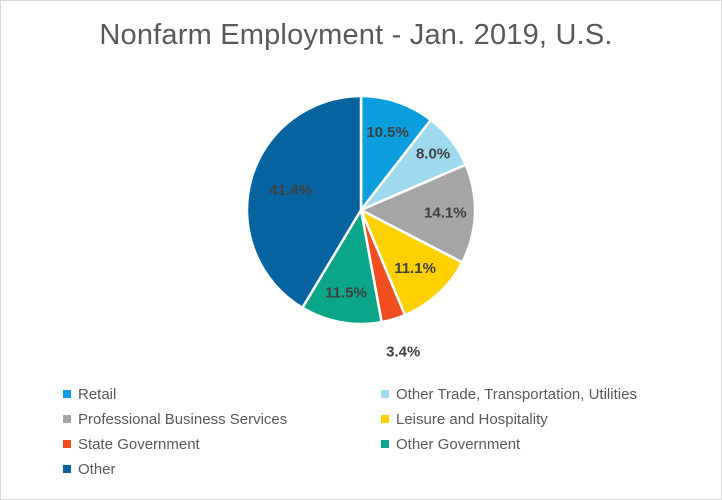  Describe the element at coordinates (403, 352) in the screenshot. I see `data-label: 3.4%` at that location.